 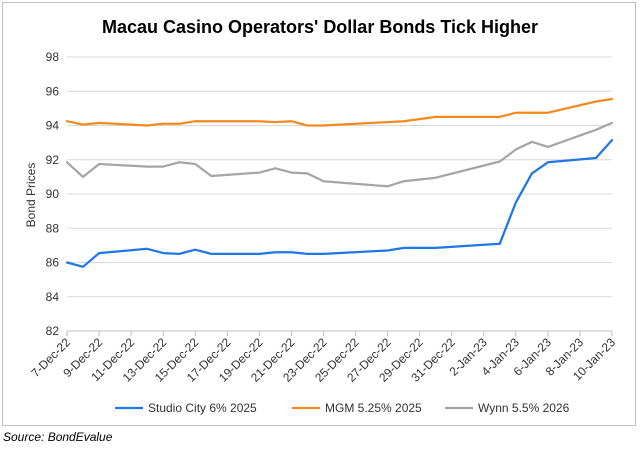 I want to click on y-tick-label: 96, so click(x=53, y=91).